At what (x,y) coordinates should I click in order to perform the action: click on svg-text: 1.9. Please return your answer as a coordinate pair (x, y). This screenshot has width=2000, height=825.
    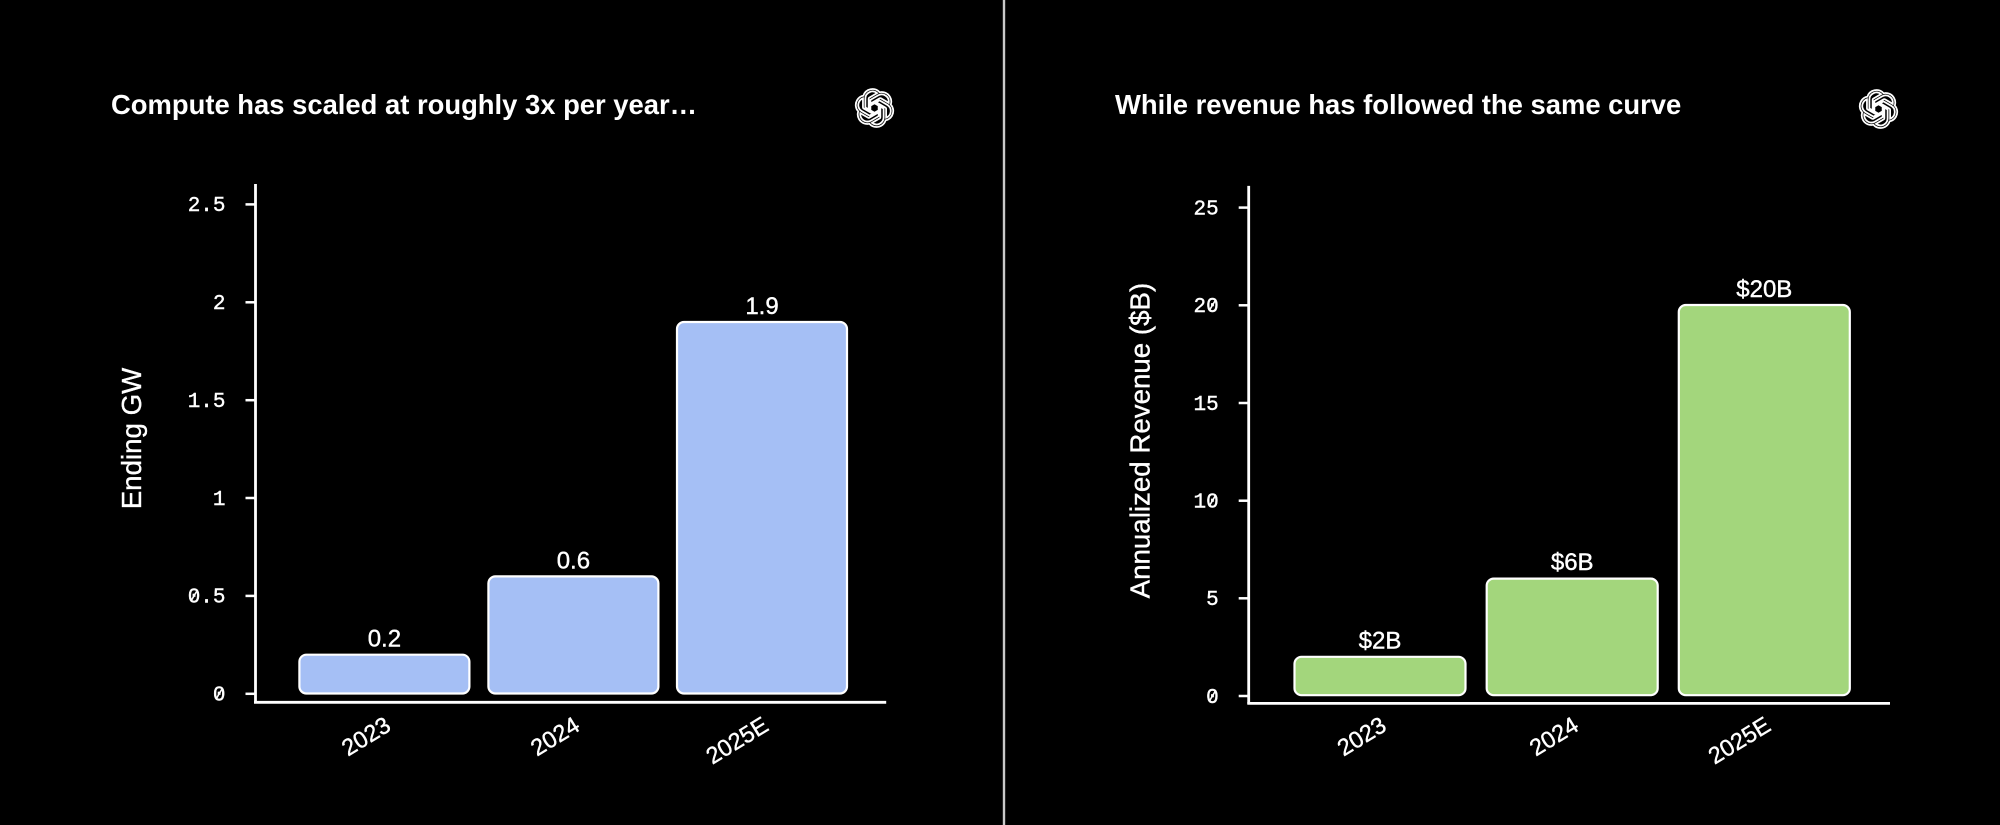
    Looking at the image, I should click on (761, 306).